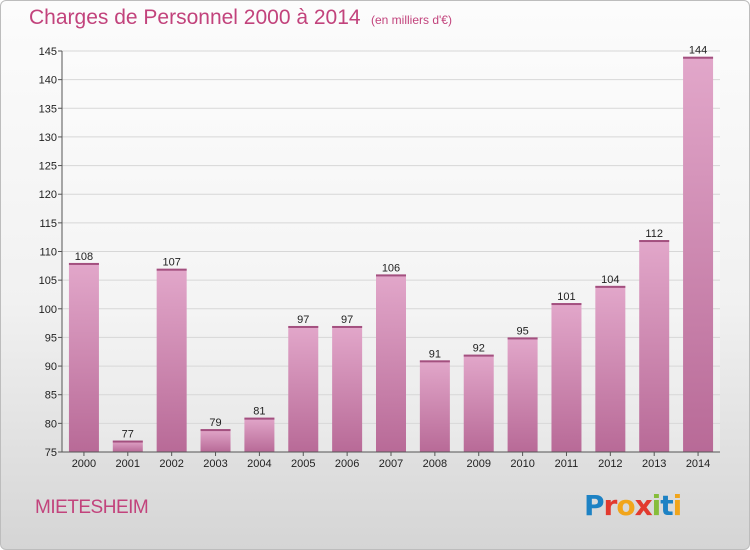  What do you see at coordinates (259, 412) in the screenshot?
I see `data-label: 81` at bounding box center [259, 412].